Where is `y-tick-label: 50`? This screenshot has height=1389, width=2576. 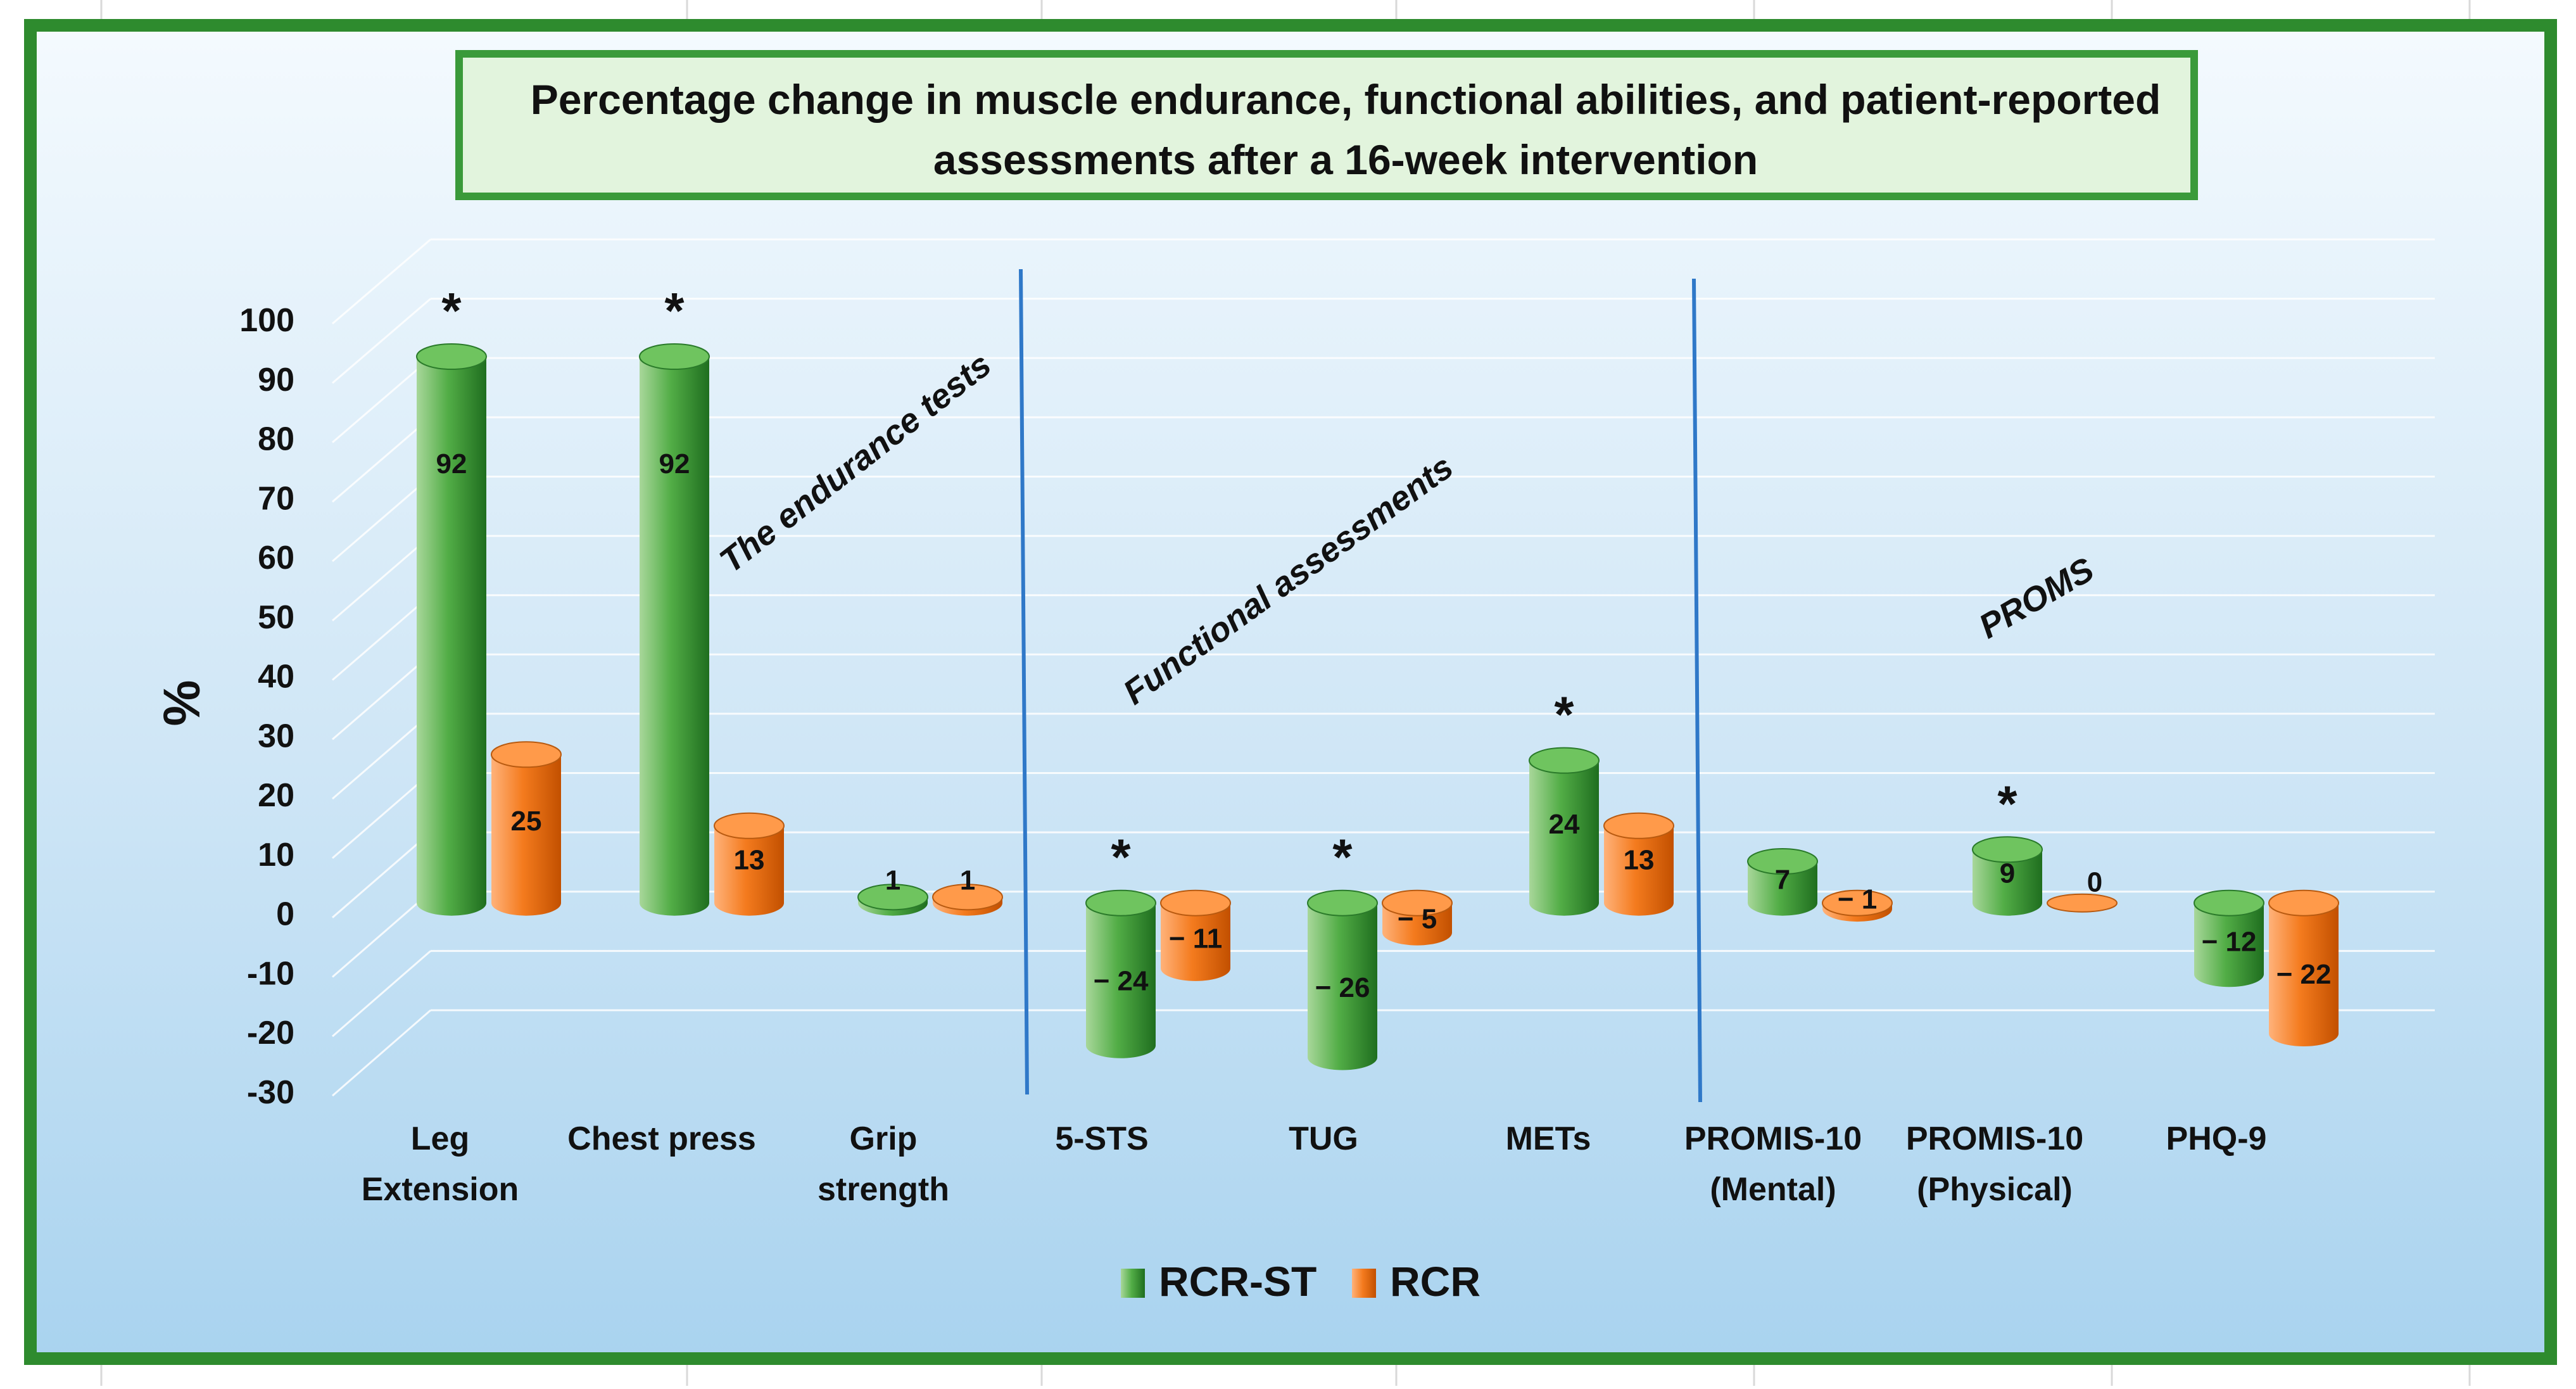
y-tick-label: 50 is located at coordinates (276, 617).